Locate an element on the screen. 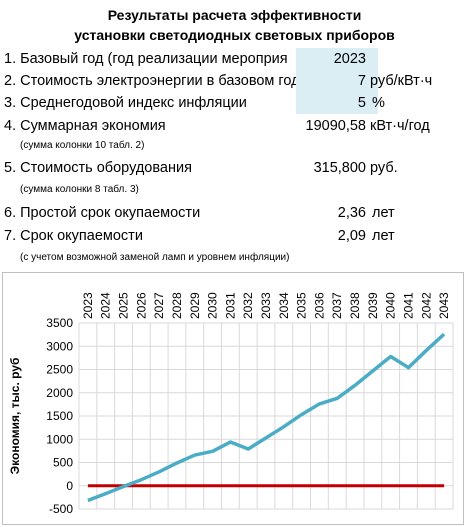  input-cell-base-year is located at coordinates (337, 59).